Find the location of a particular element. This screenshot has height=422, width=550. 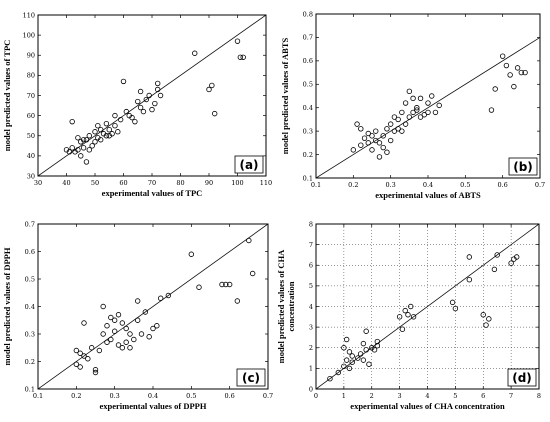

y-tick-label: 80 is located at coordinates (31, 76).